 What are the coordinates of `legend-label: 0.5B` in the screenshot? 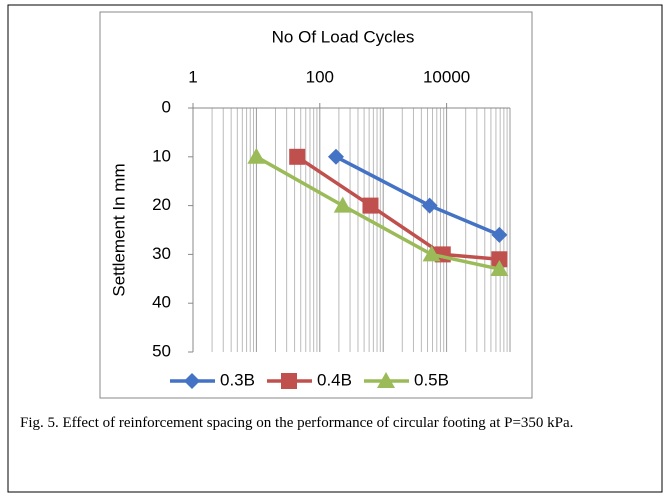 It's located at (431, 379).